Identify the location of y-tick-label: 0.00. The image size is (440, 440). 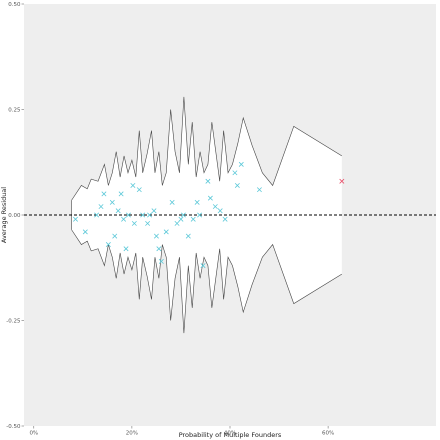
(14, 216).